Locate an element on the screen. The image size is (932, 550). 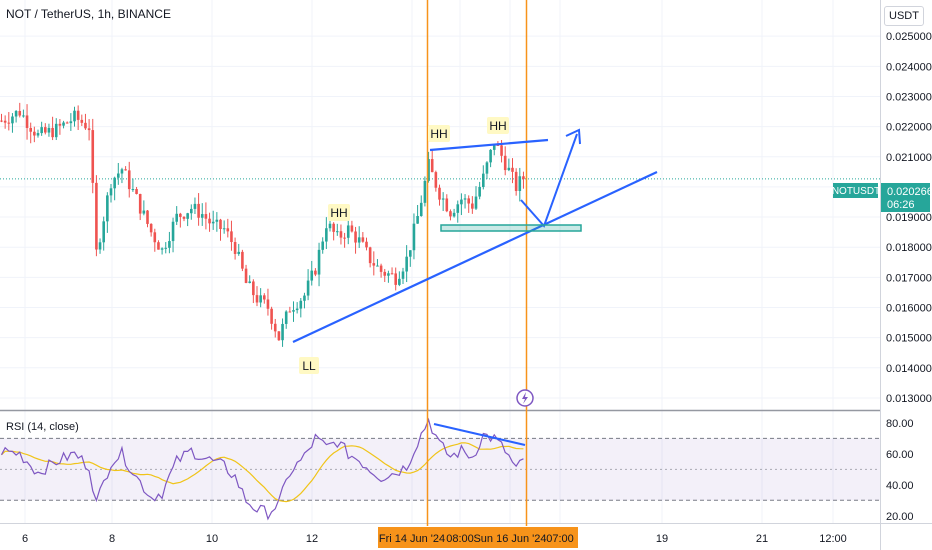
ll-label-text: LL is located at coordinates (309, 366).